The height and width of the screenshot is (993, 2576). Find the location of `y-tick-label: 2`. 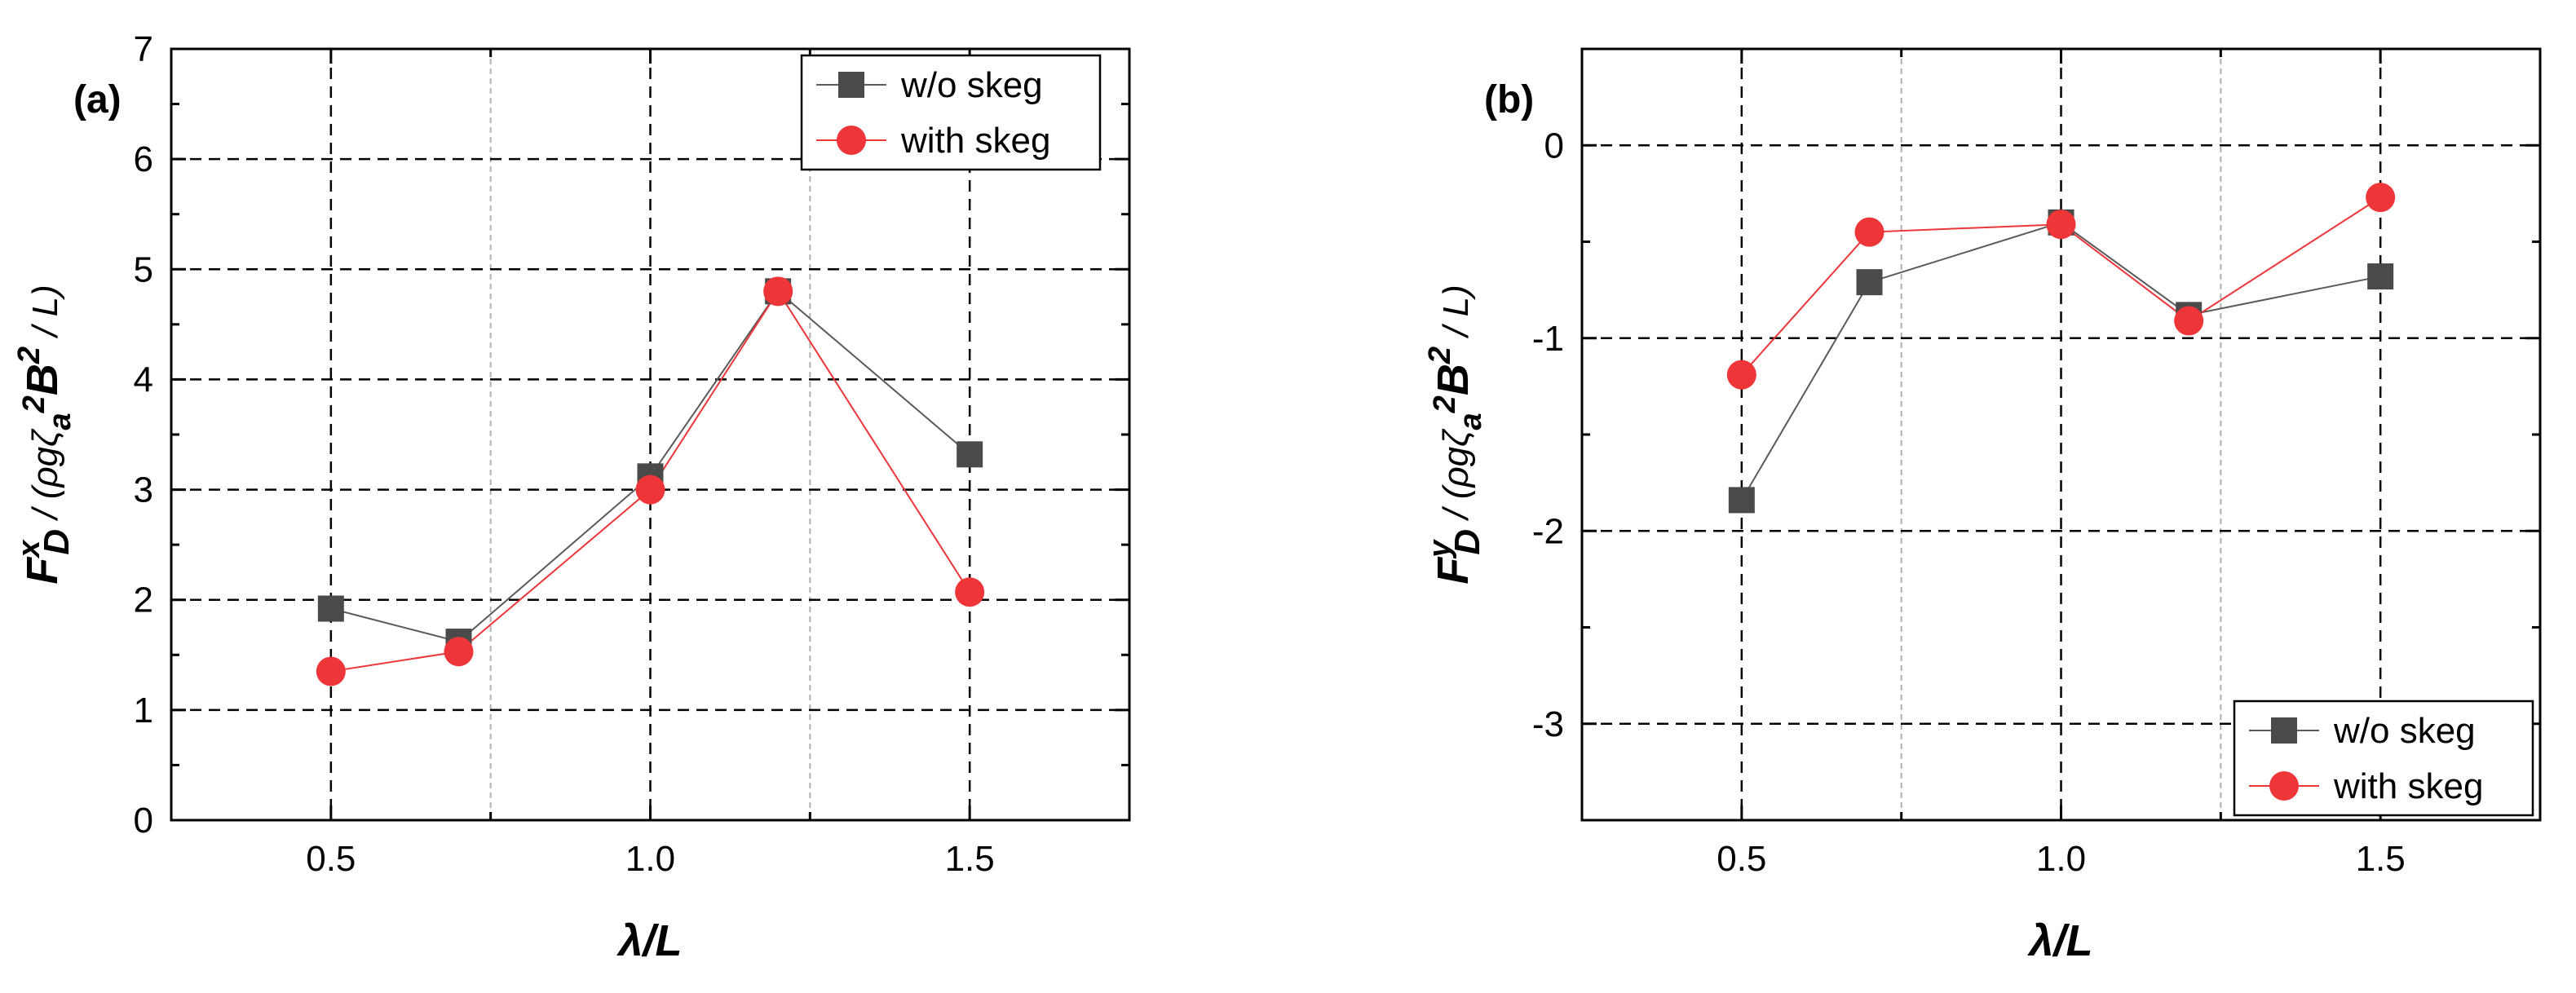

y-tick-label: 2 is located at coordinates (143, 600).